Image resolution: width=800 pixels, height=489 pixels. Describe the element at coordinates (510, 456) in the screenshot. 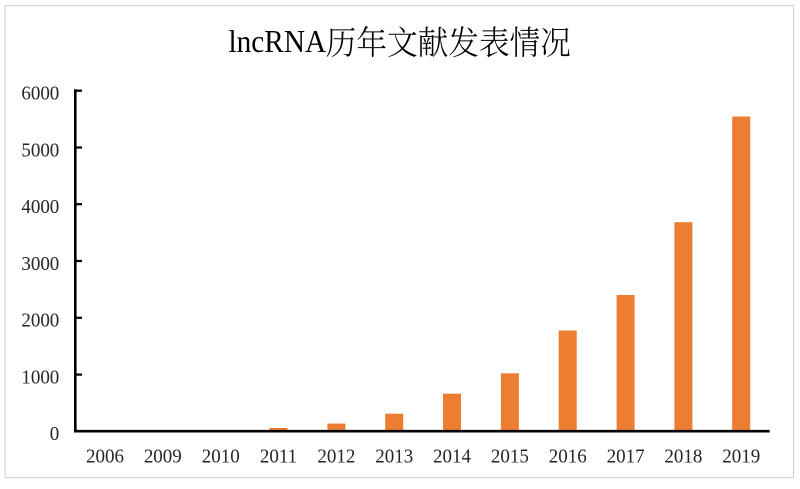

I see `svg-text: 2015` at that location.